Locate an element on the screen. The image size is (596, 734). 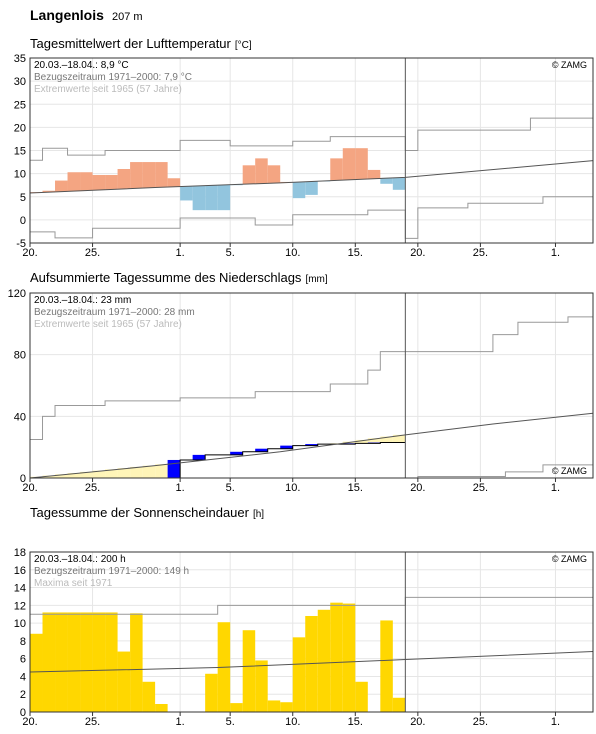
info-text: Extremwerte seit 1965 (57 Jahre) is located at coordinates (108, 324).